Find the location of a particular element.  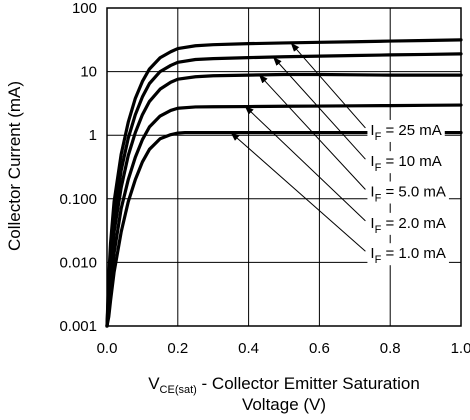

x-tick-label: 0.0 is located at coordinates (107, 348).